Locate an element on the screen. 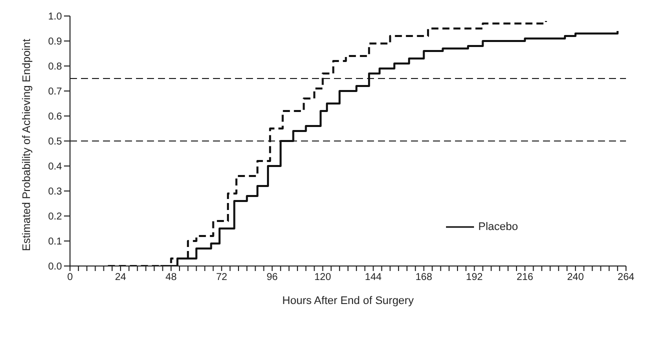 Image resolution: width=647 pixels, height=337 pixels. x-tick-label: 144 is located at coordinates (373, 278).